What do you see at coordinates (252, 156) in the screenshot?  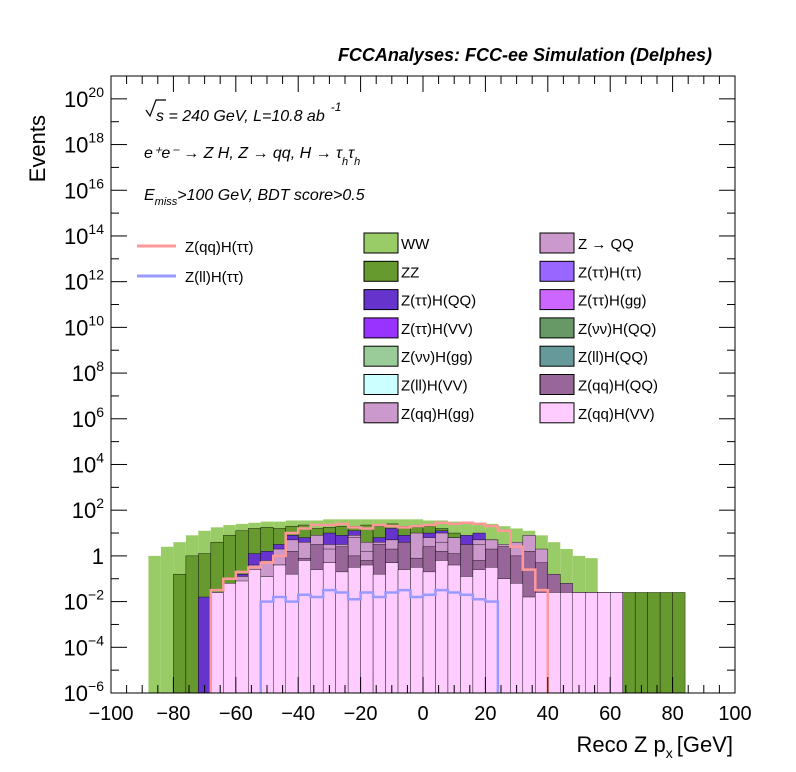 I see `annotation-process: e⁺e⁻ → Z H, Z → qq, H → τhτh` at bounding box center [252, 156].